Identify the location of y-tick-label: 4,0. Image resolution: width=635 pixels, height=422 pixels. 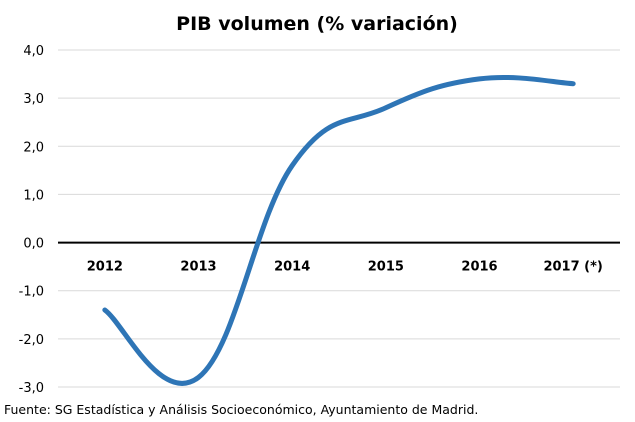
(33, 51).